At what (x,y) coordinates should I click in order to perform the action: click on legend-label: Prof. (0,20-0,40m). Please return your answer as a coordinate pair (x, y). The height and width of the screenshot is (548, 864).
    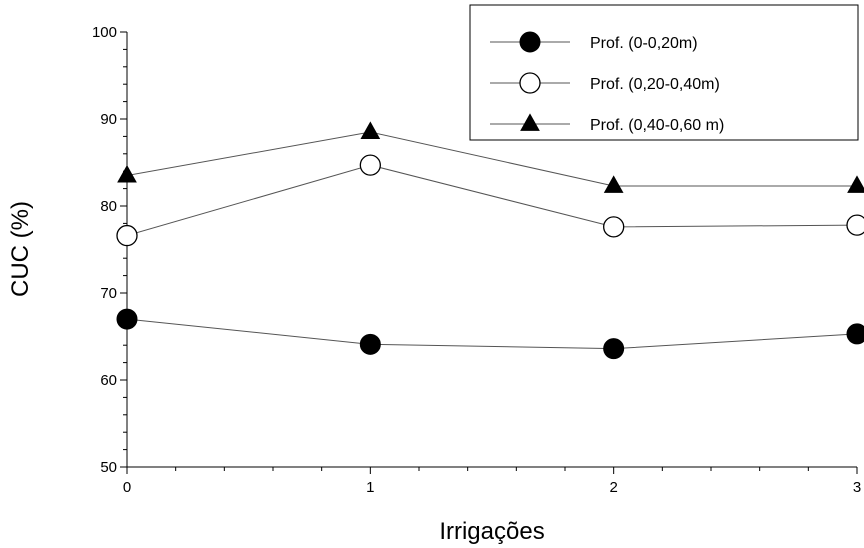
    Looking at the image, I should click on (655, 84).